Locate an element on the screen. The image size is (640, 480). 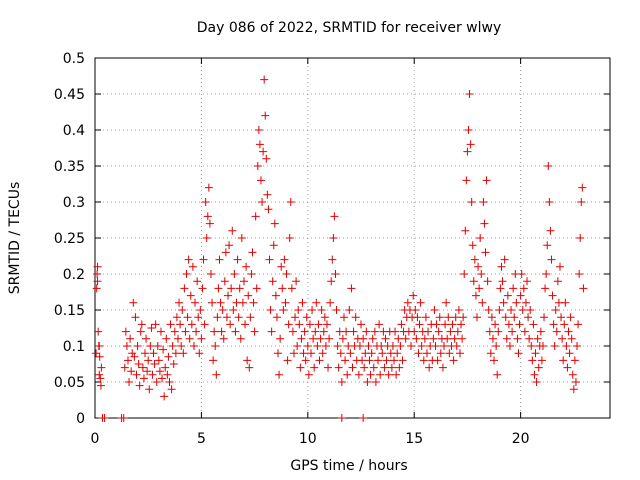
x-tick-label: 5 is located at coordinates (201, 439).